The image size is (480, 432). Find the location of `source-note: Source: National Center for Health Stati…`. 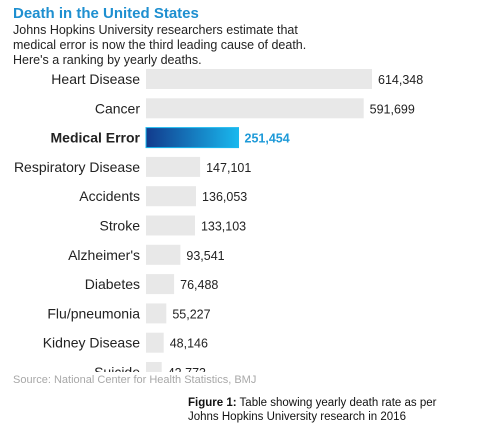

source-note: Source: National Center for Health Stati… is located at coordinates (135, 380).